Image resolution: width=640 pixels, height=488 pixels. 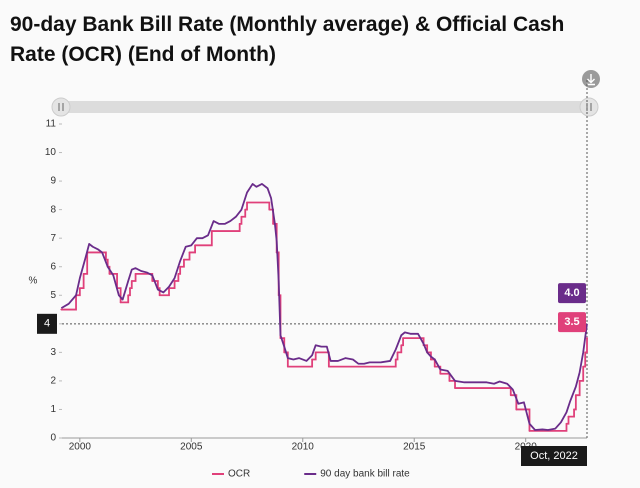 I want to click on x-tick-label: 2010, so click(x=303, y=447).